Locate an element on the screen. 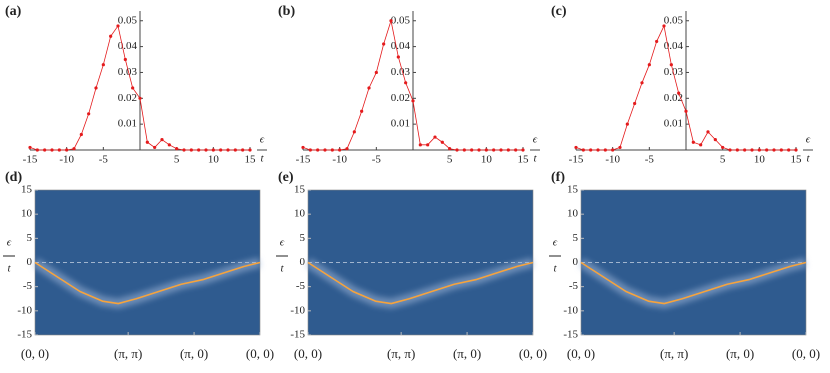  y-tick-label: -10 is located at coordinates (570, 310).